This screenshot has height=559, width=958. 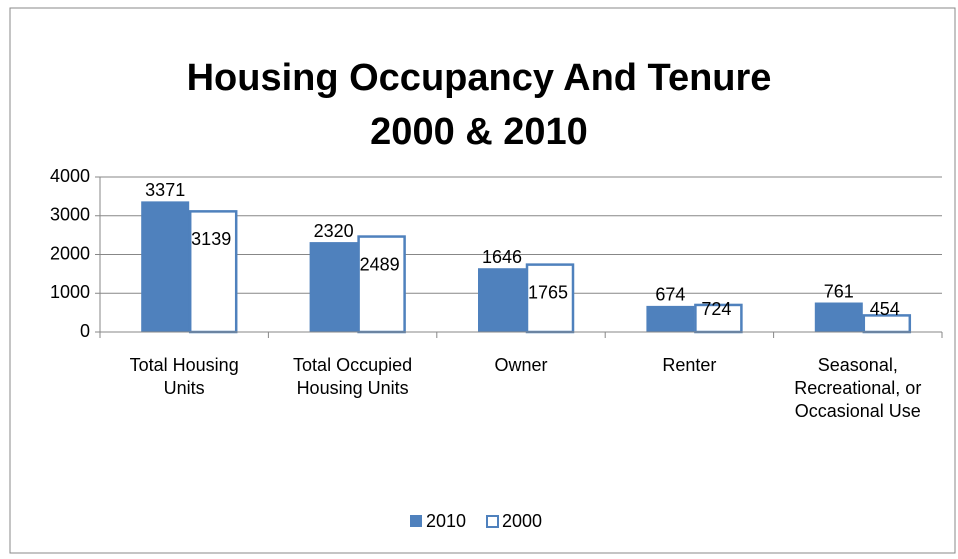 I want to click on data-label: 1646, so click(x=502, y=257).